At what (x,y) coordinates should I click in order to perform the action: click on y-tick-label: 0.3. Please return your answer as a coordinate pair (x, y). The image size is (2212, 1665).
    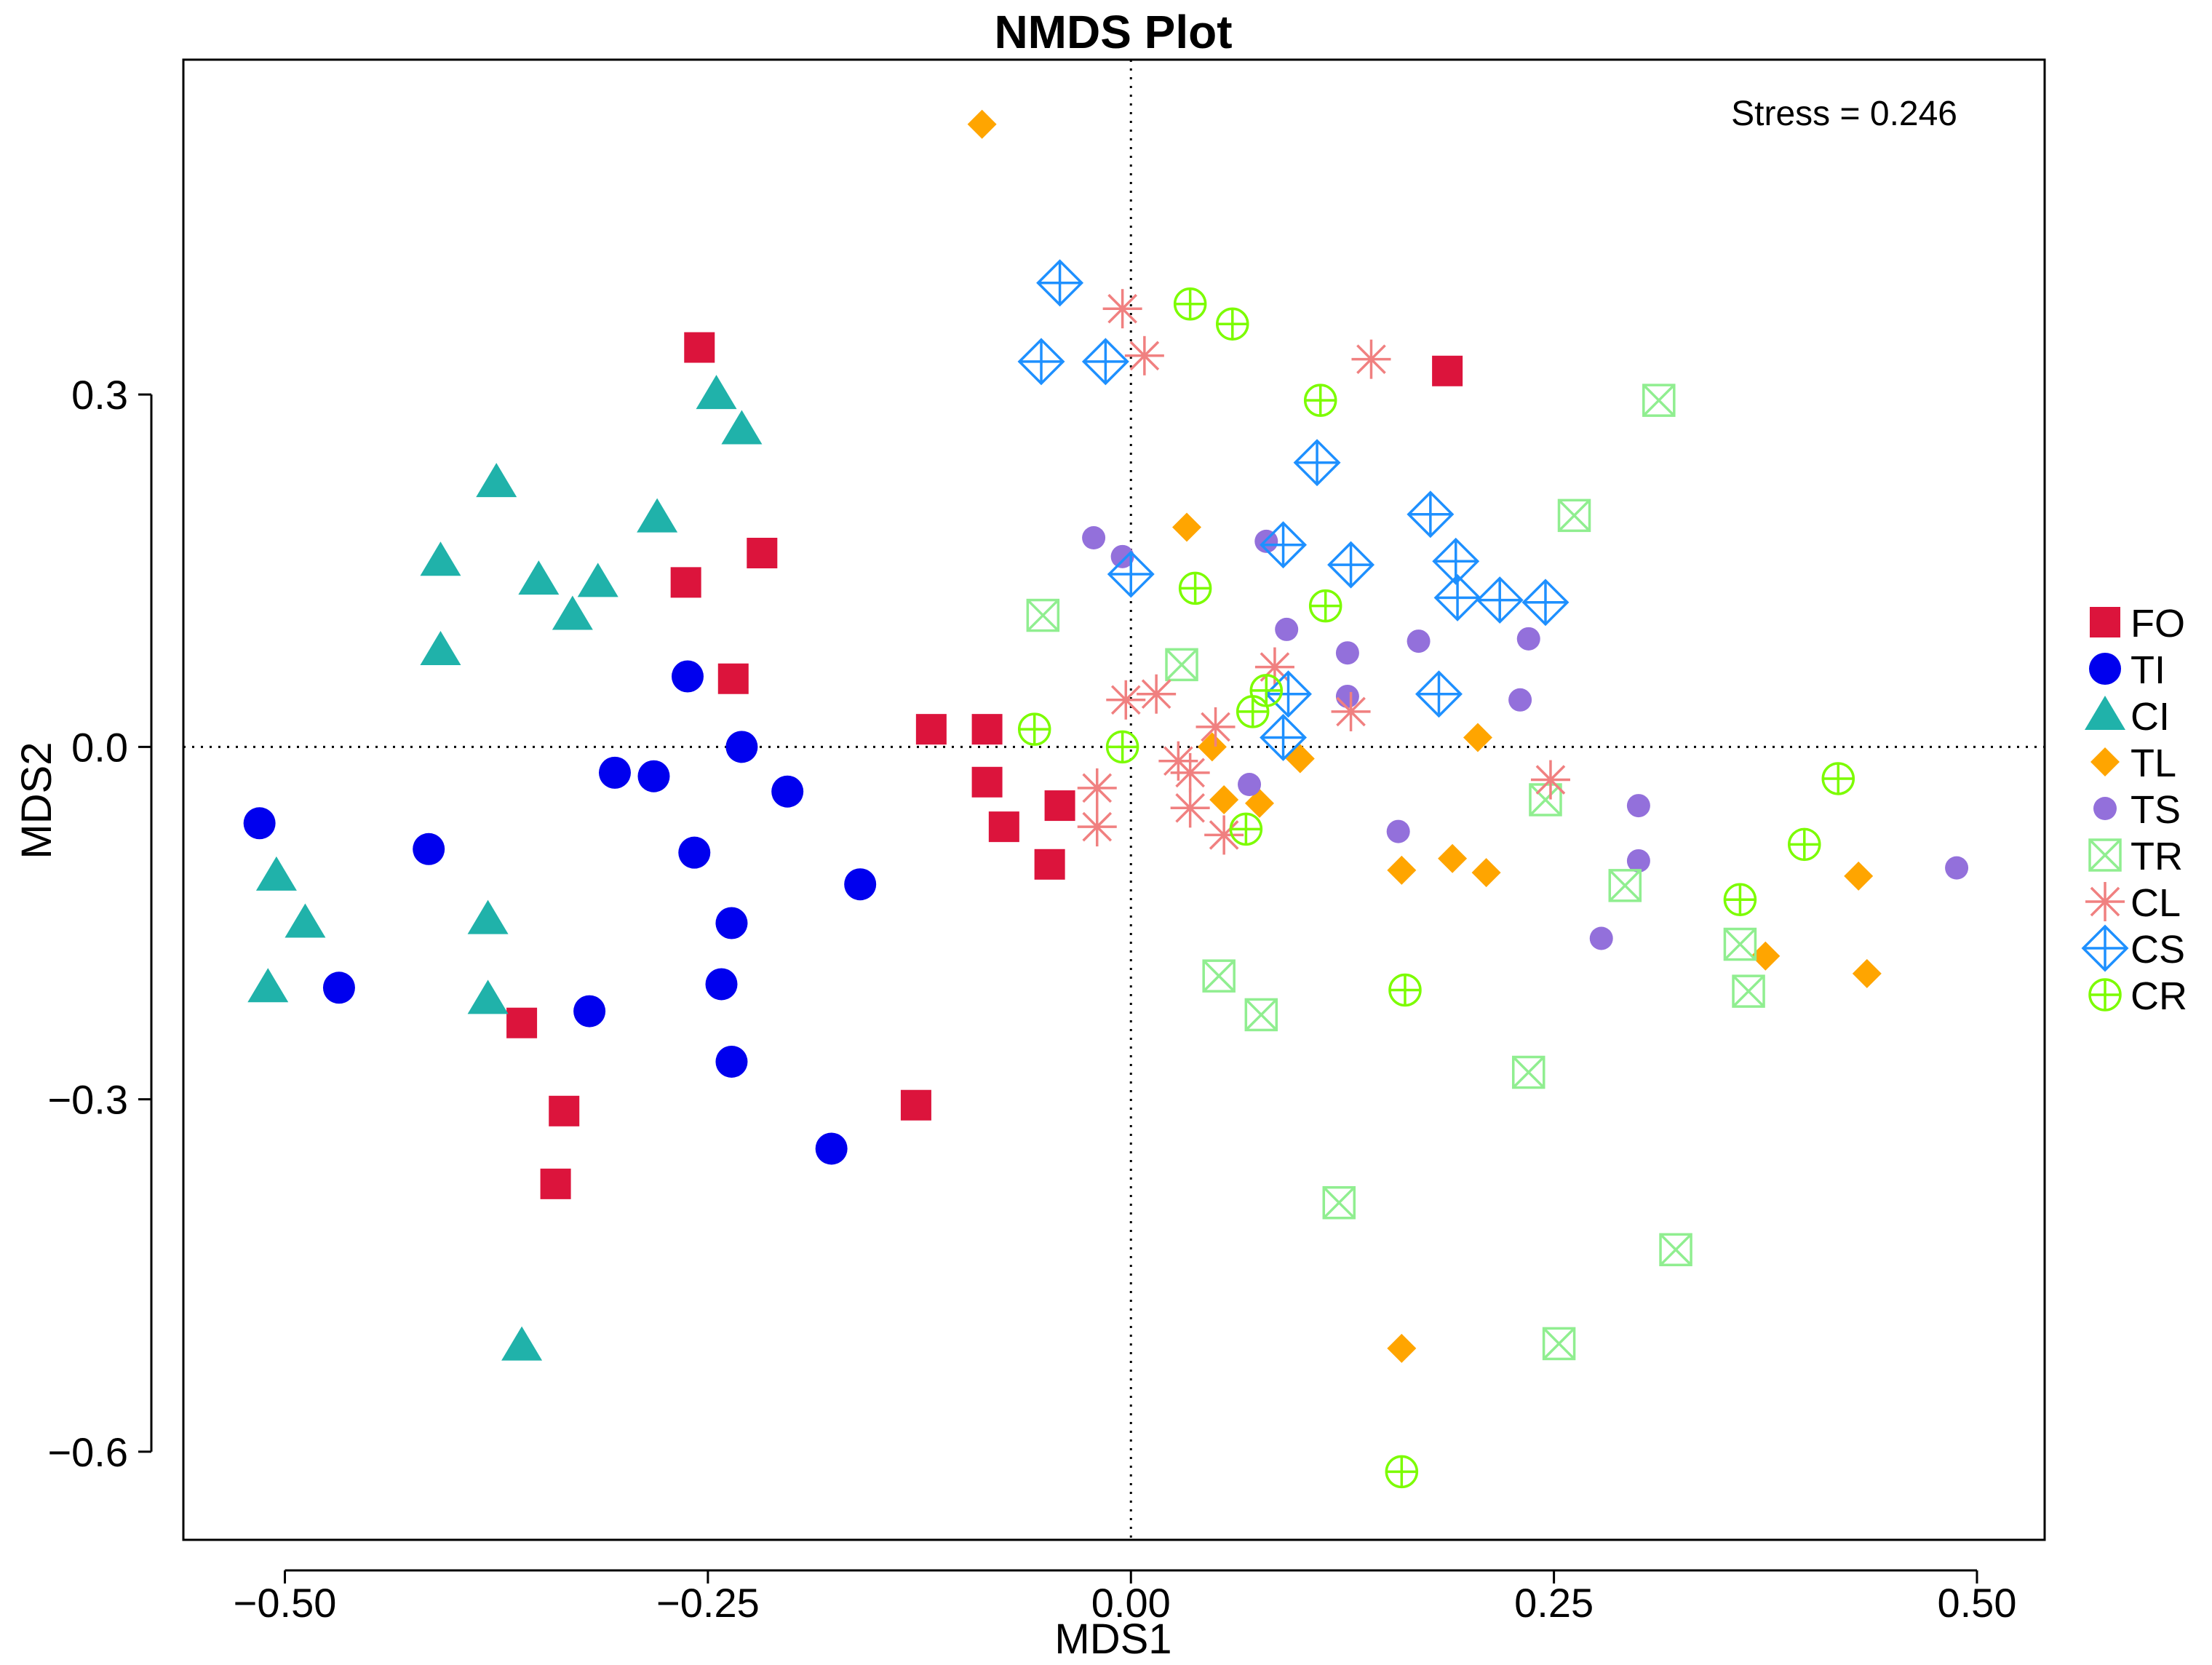
    Looking at the image, I should click on (99, 395).